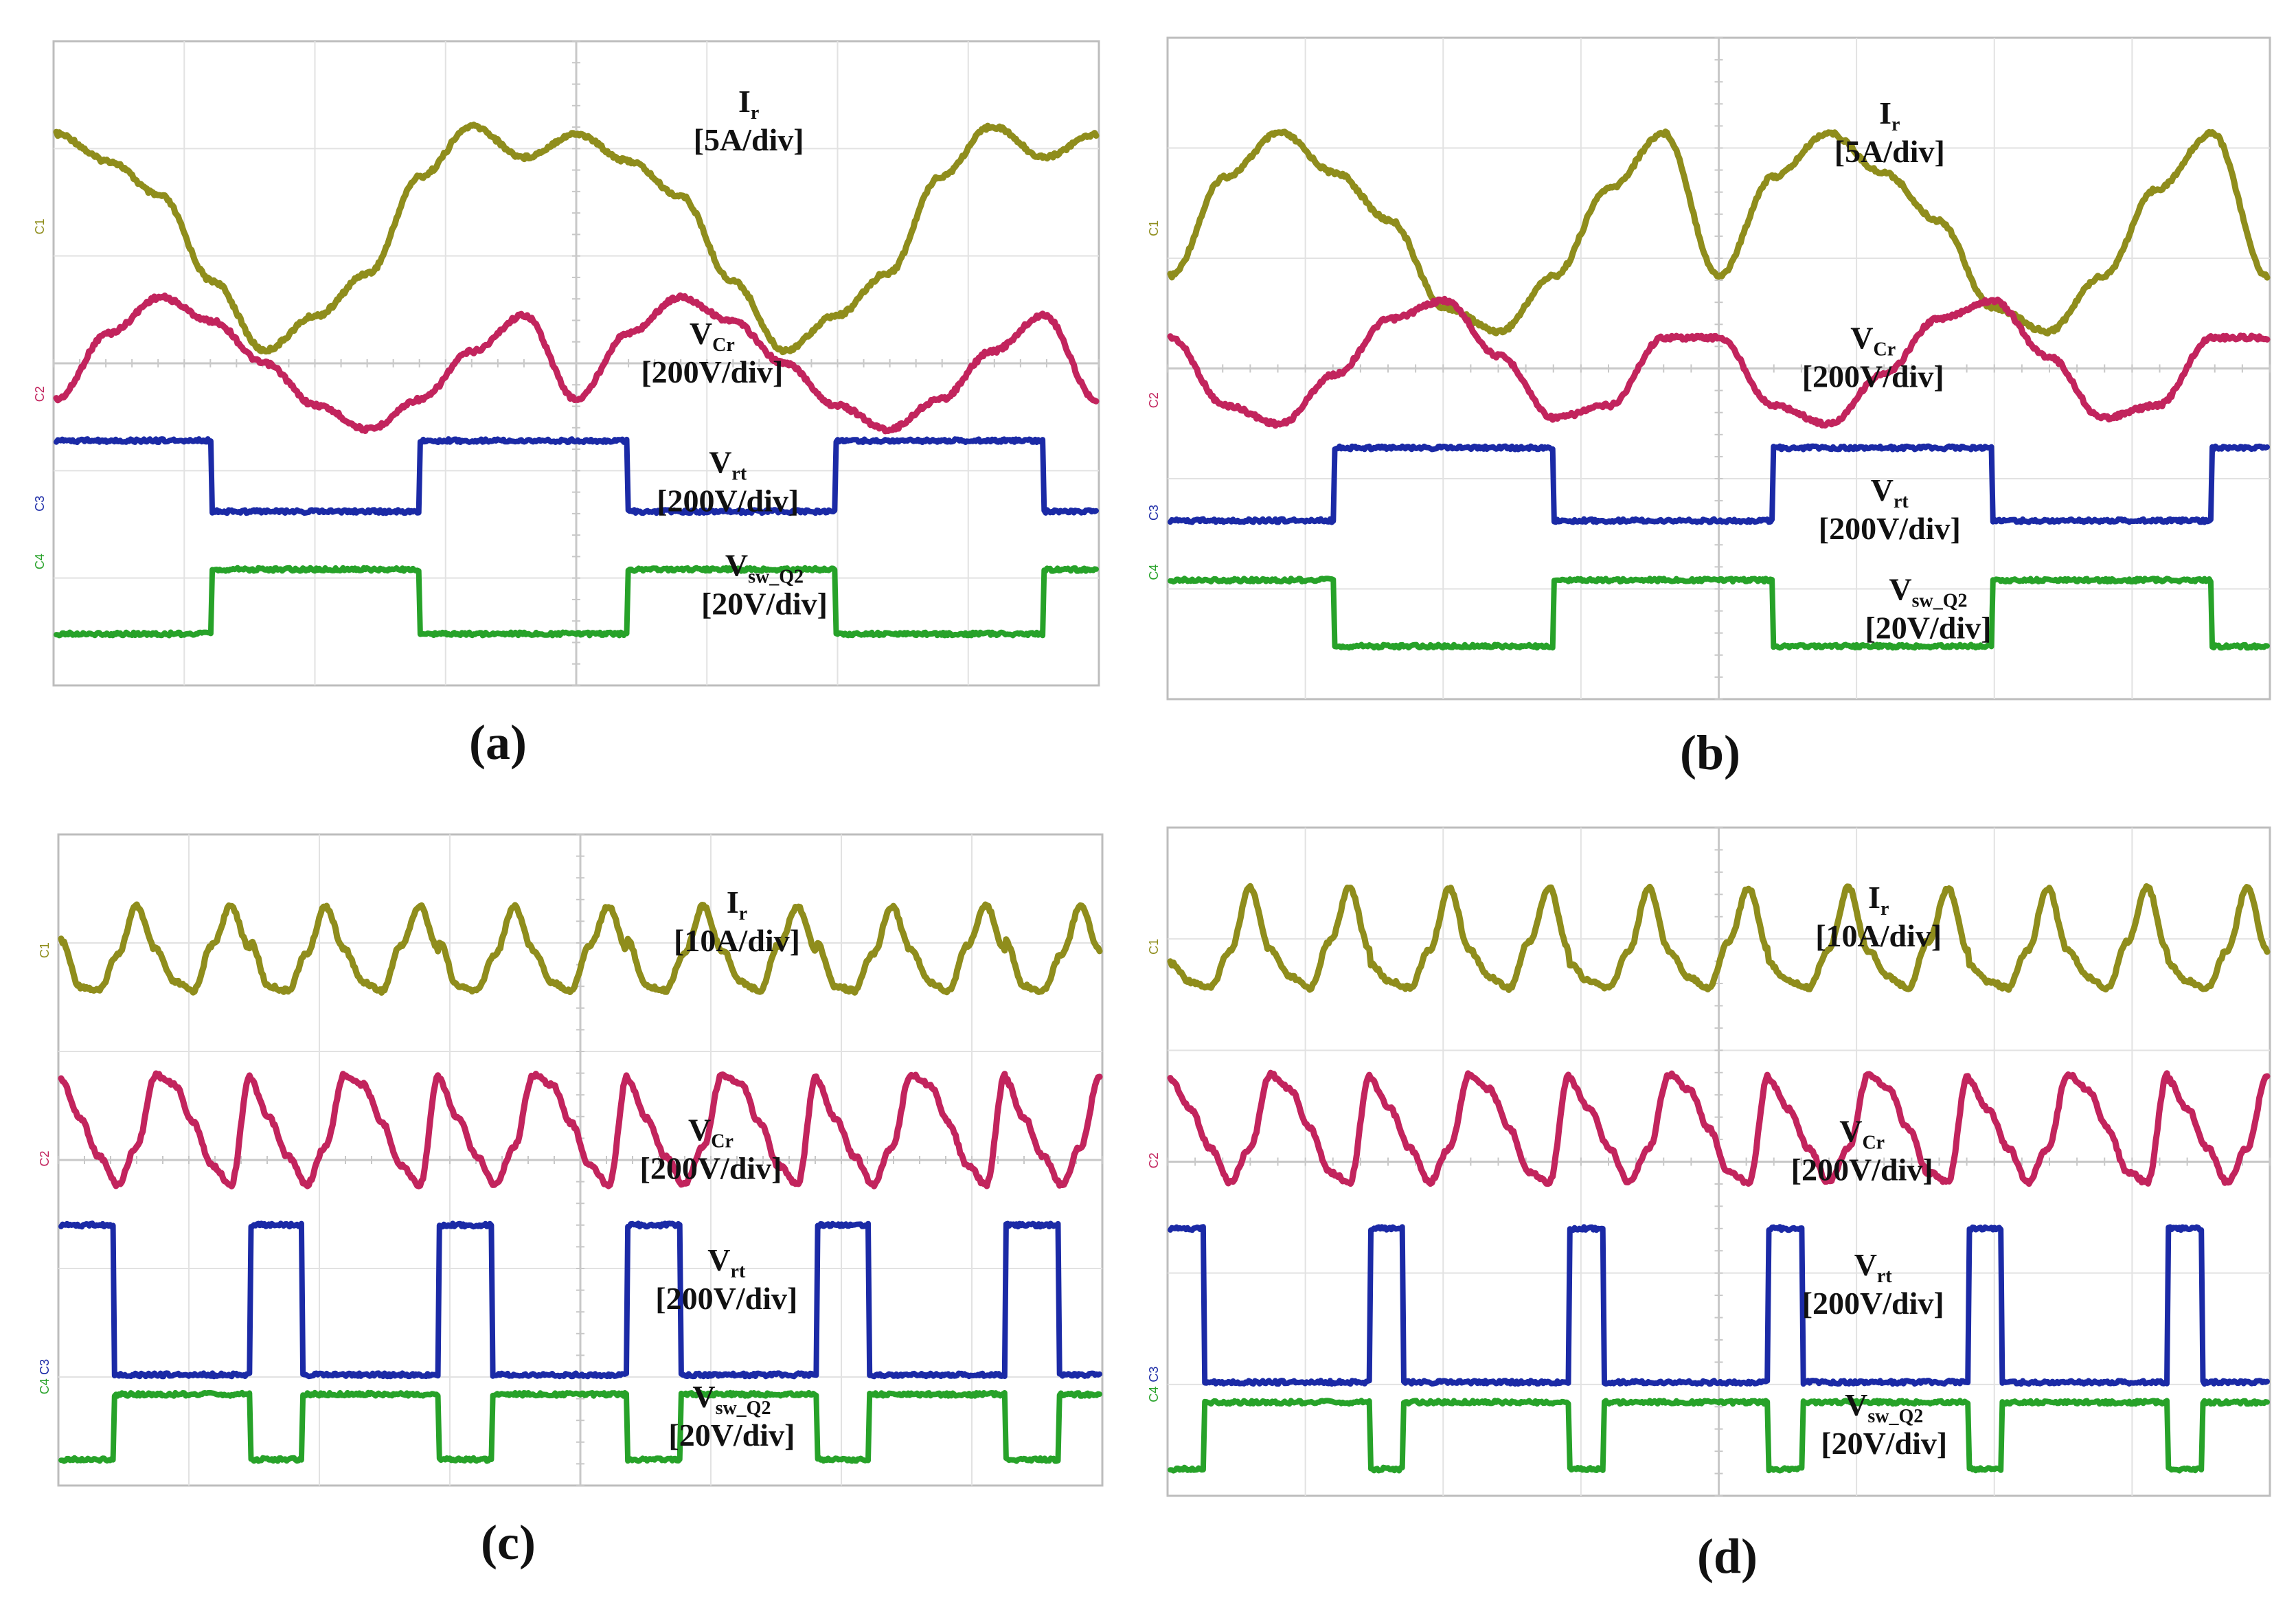 The height and width of the screenshot is (1616, 2296). Describe the element at coordinates (1710, 752) in the screenshot. I see `panel-caption: (b)` at that location.